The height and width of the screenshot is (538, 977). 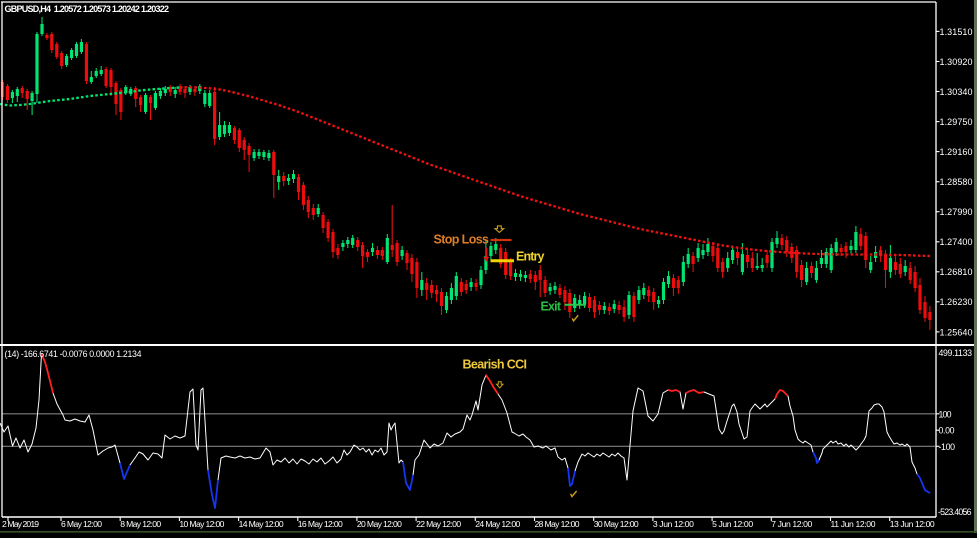 What do you see at coordinates (551, 306) in the screenshot?
I see `svg-text: Exit` at bounding box center [551, 306].